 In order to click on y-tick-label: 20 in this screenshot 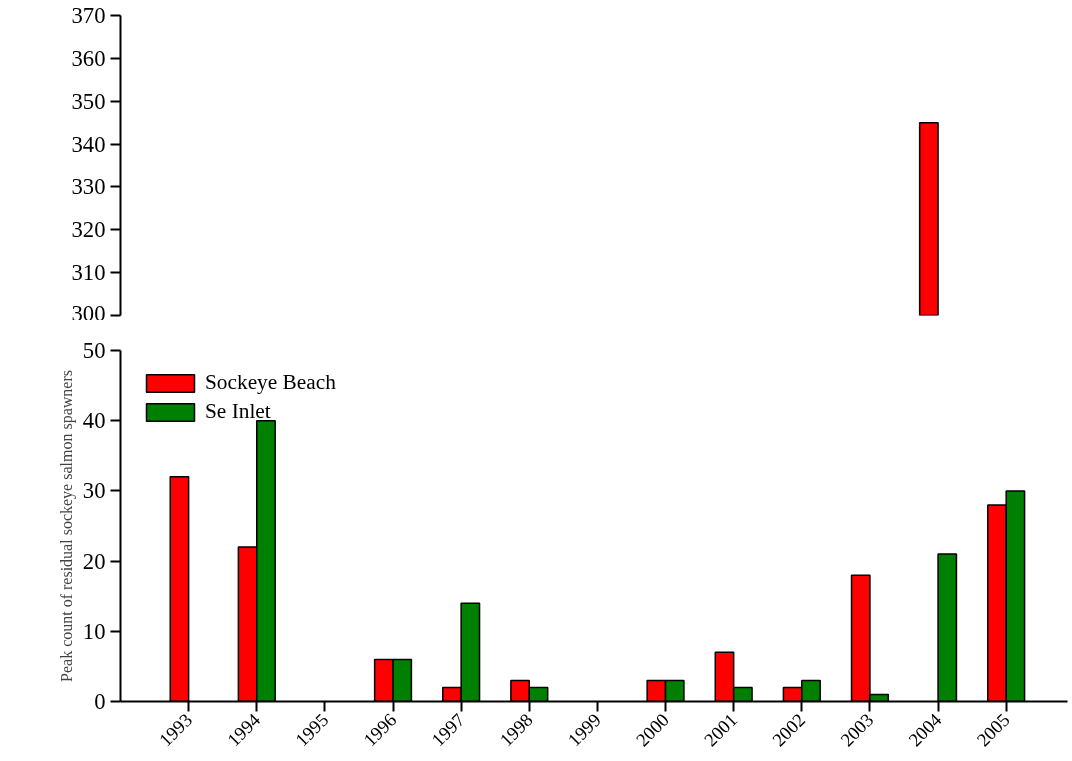, I will do `click(94, 561)`.